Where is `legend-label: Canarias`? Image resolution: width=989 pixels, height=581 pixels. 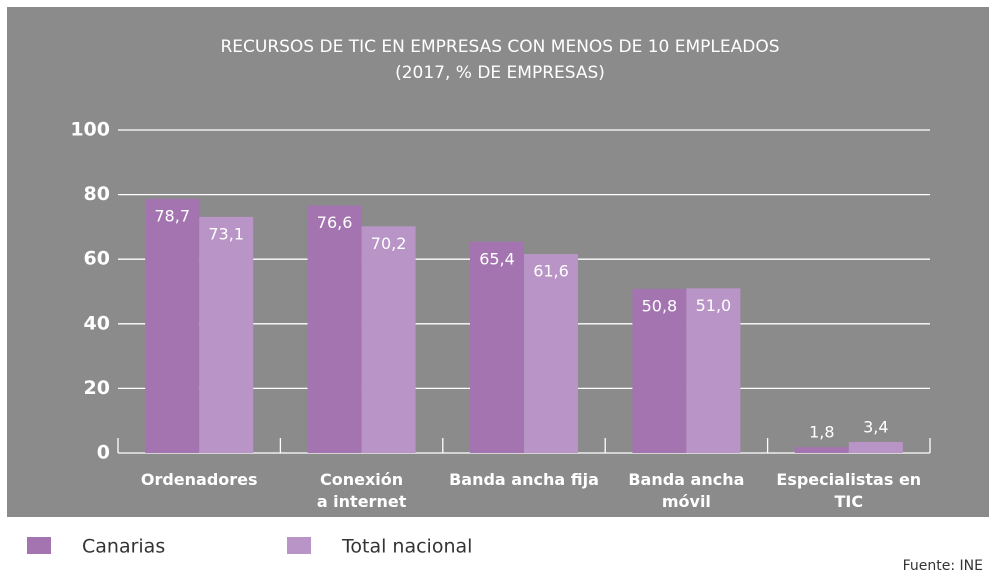 legend-label: Canarias is located at coordinates (123, 547).